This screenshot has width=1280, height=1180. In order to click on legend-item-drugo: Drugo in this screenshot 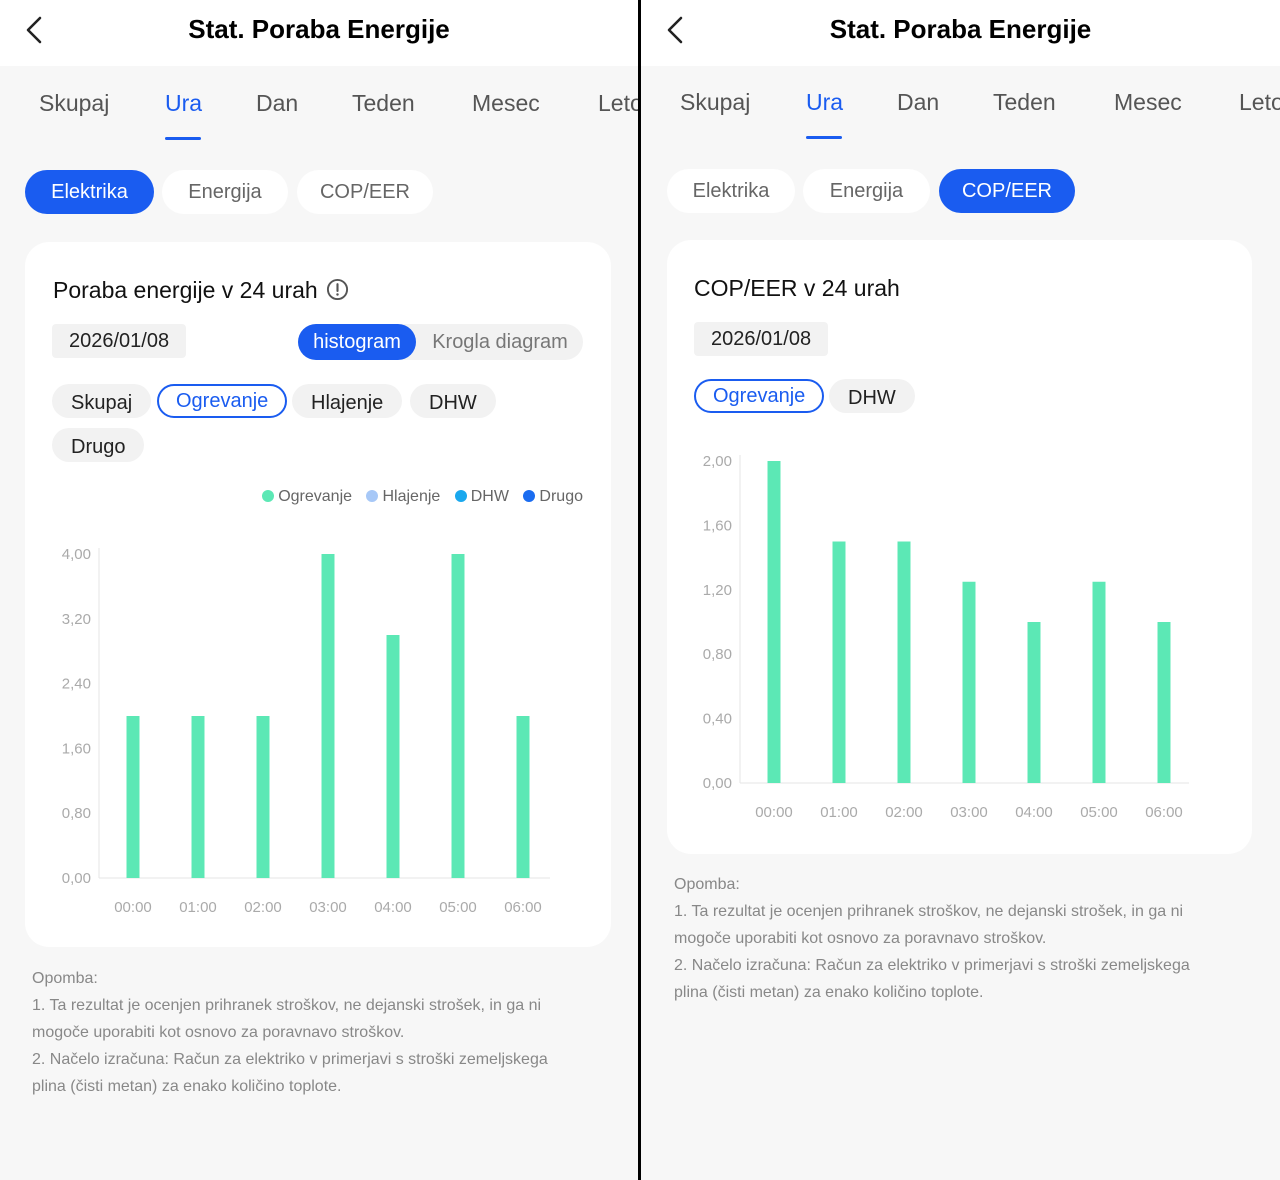, I will do `click(553, 497)`.